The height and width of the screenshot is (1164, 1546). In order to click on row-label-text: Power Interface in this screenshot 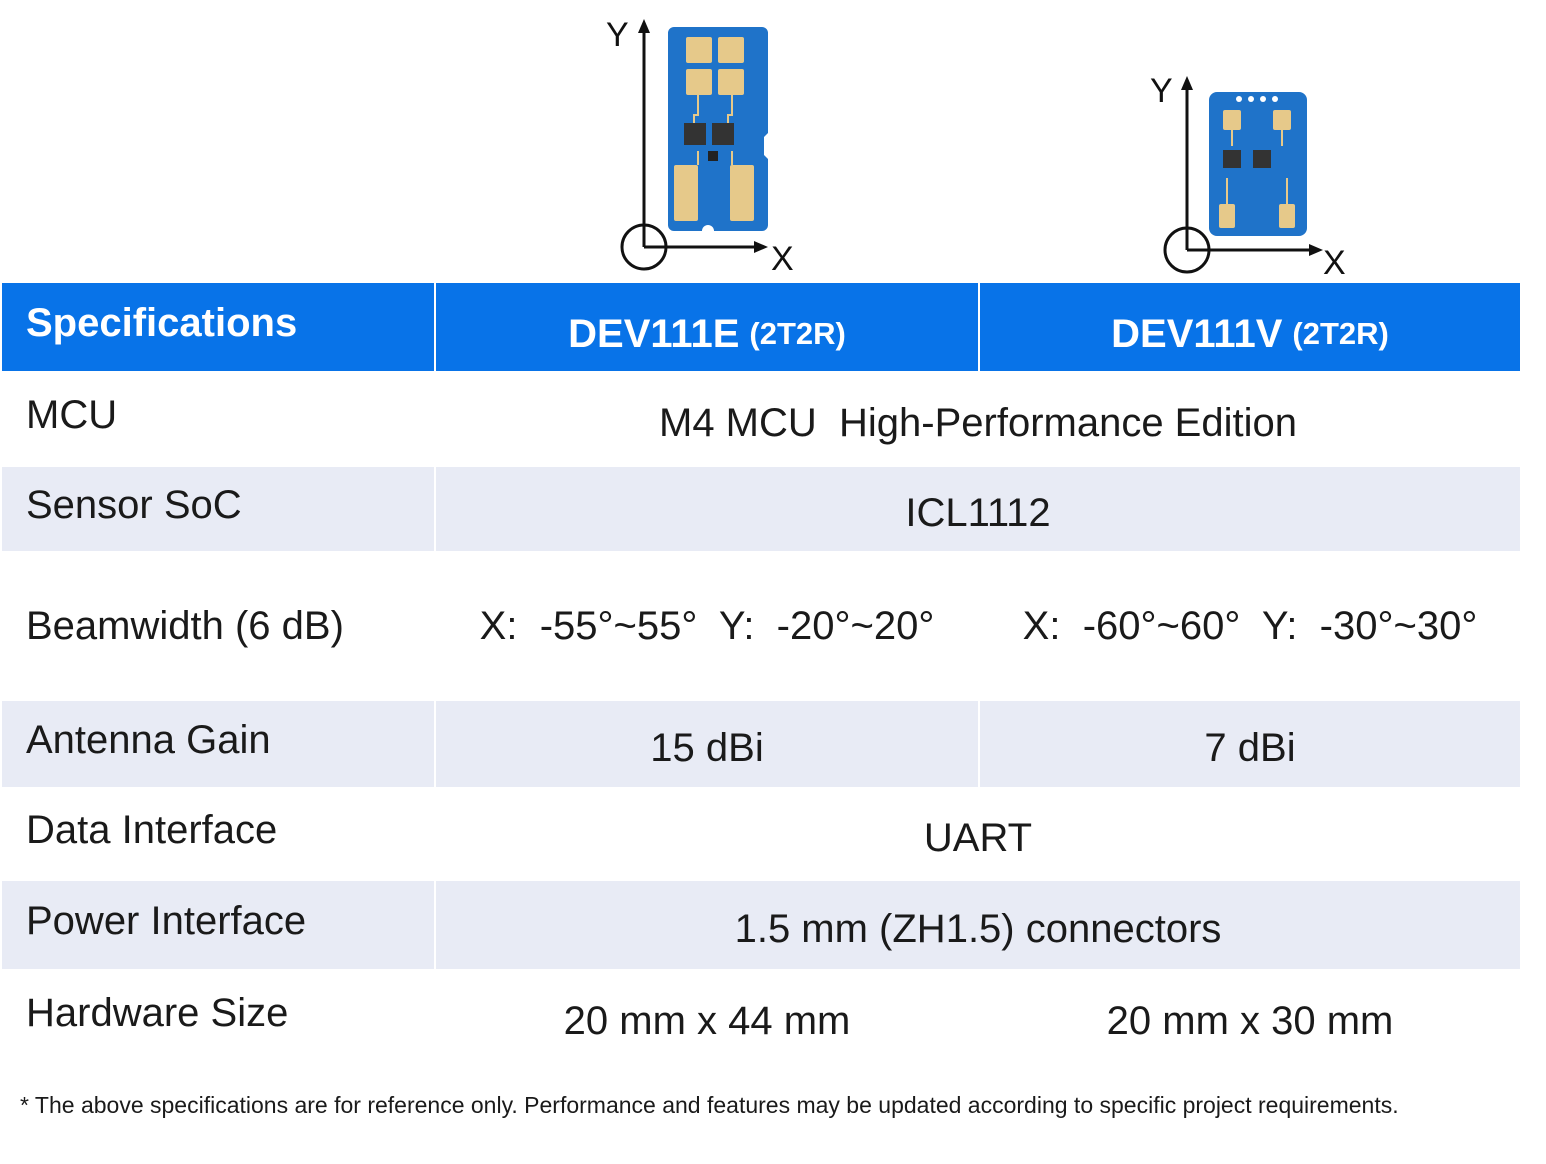, I will do `click(166, 920)`.